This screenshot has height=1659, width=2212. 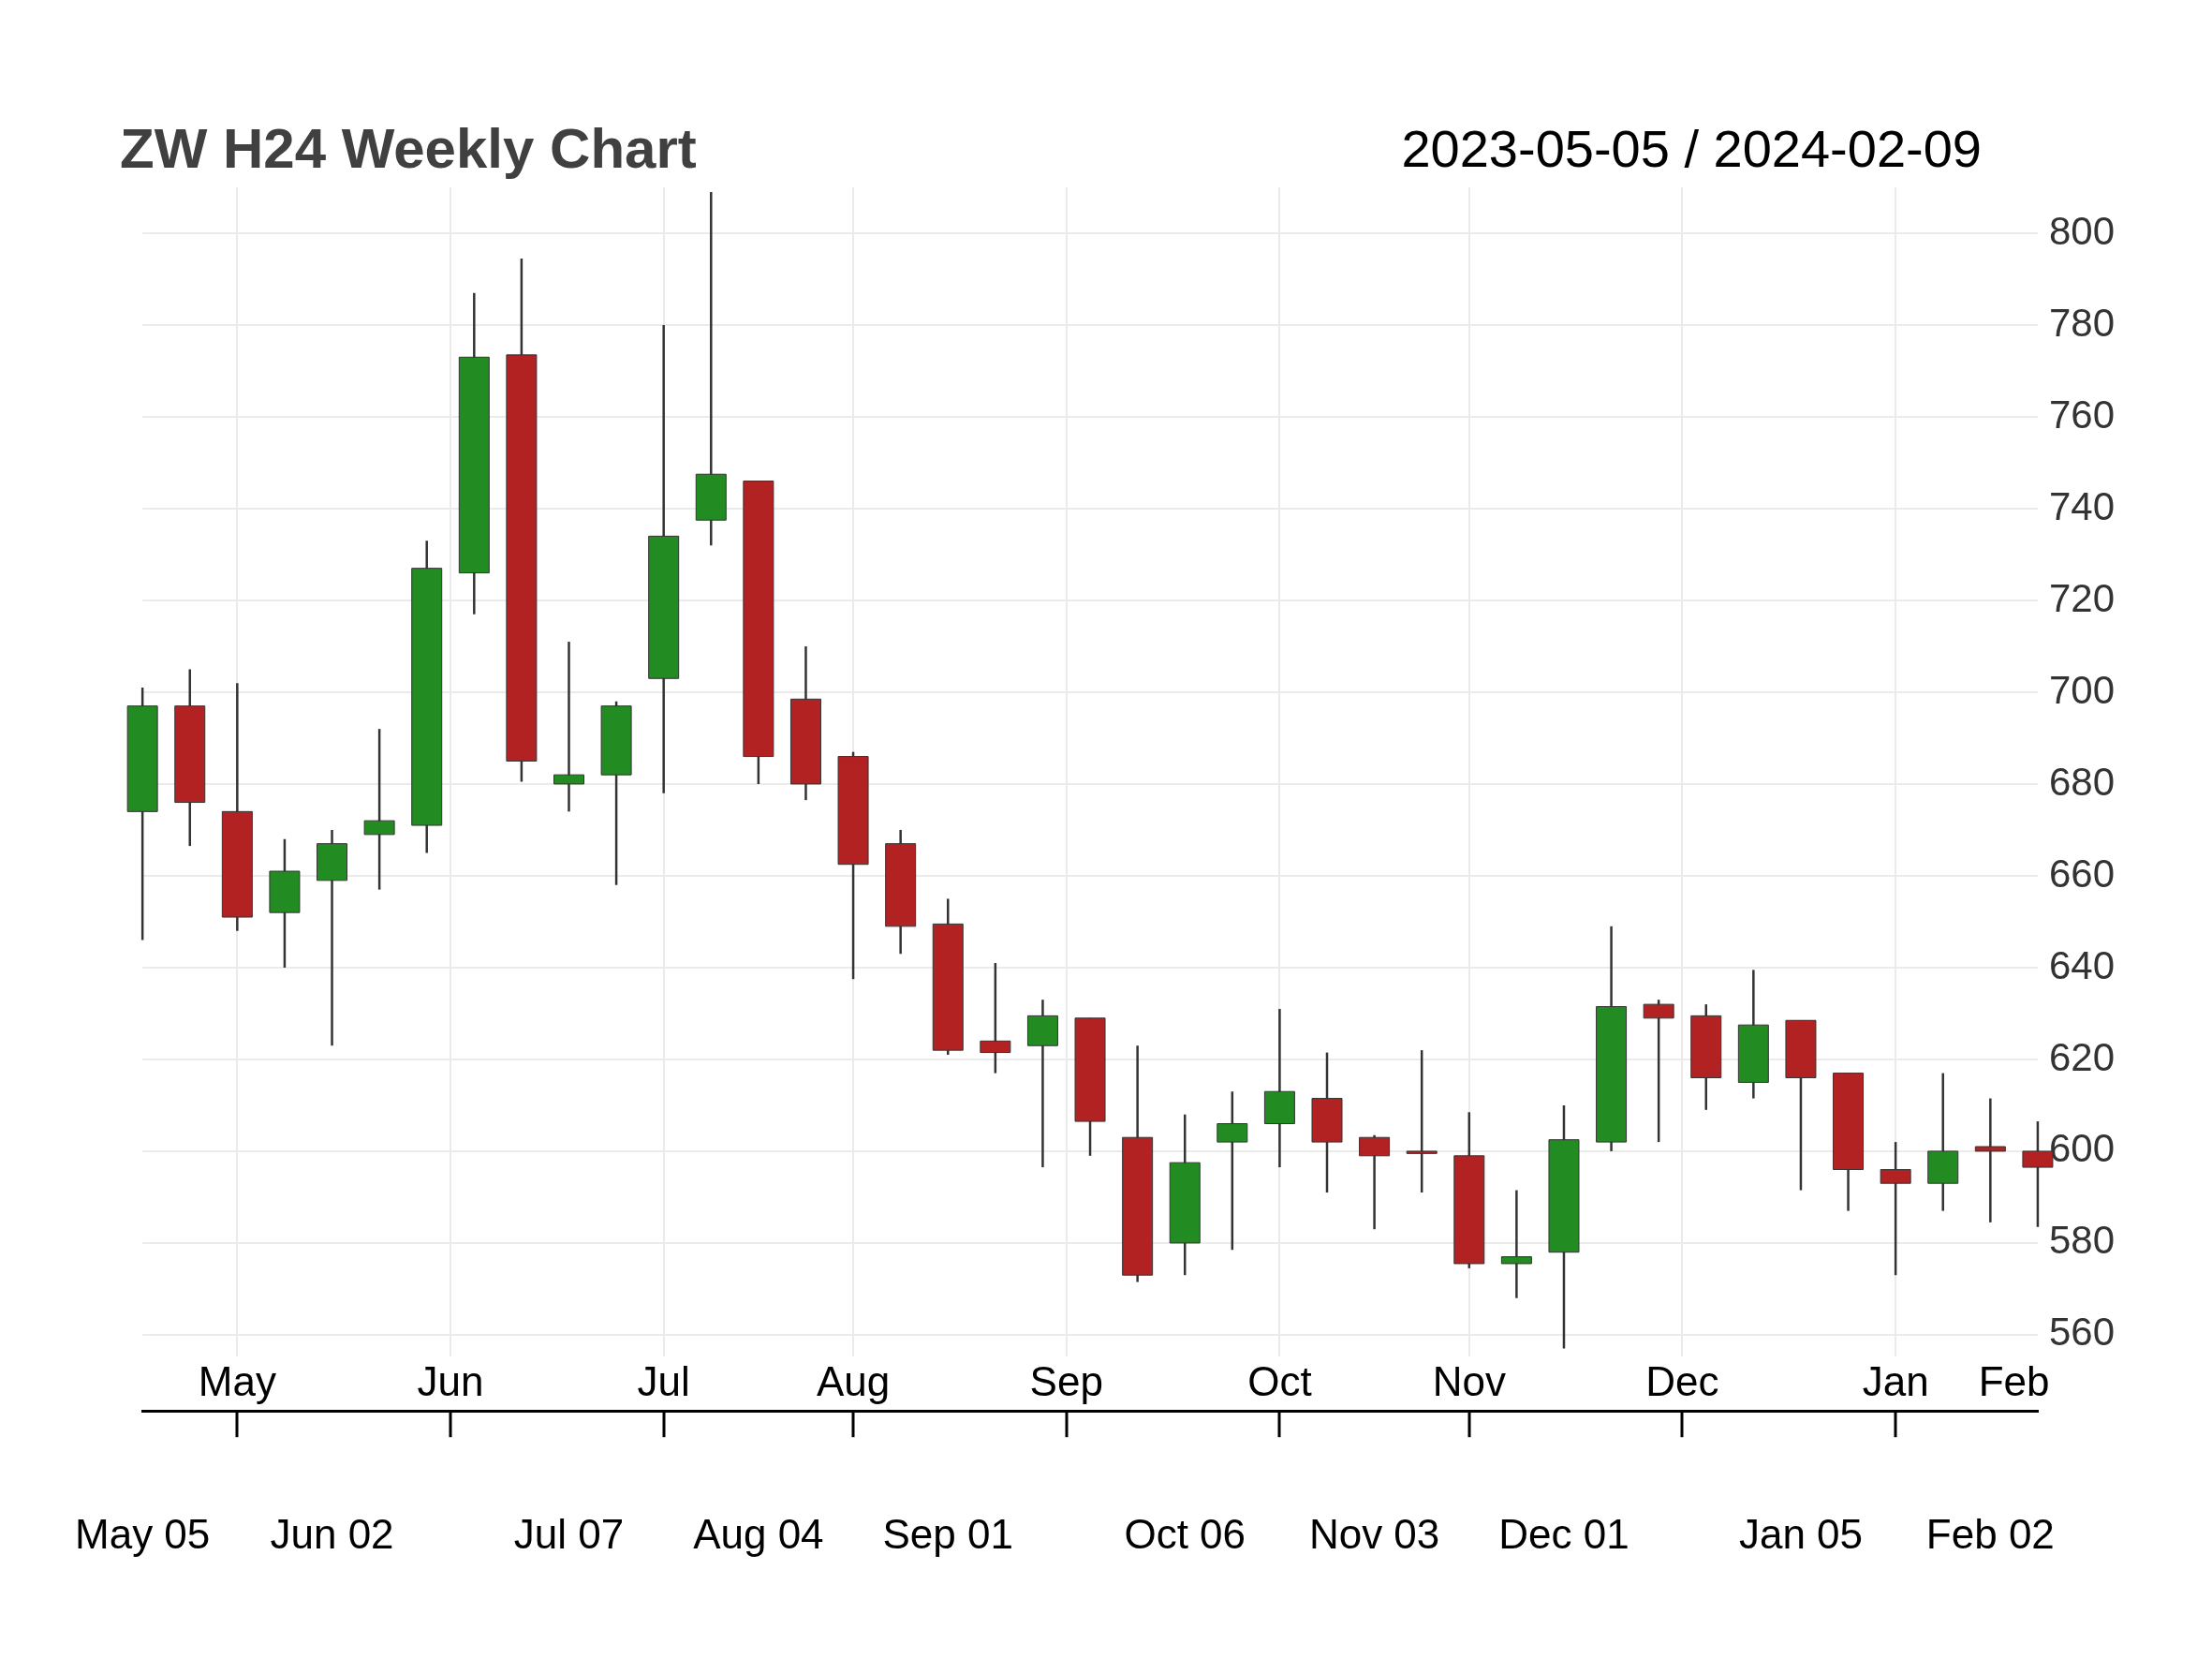 I want to click on x-tick-label: Jan 05, so click(x=1801, y=1534).